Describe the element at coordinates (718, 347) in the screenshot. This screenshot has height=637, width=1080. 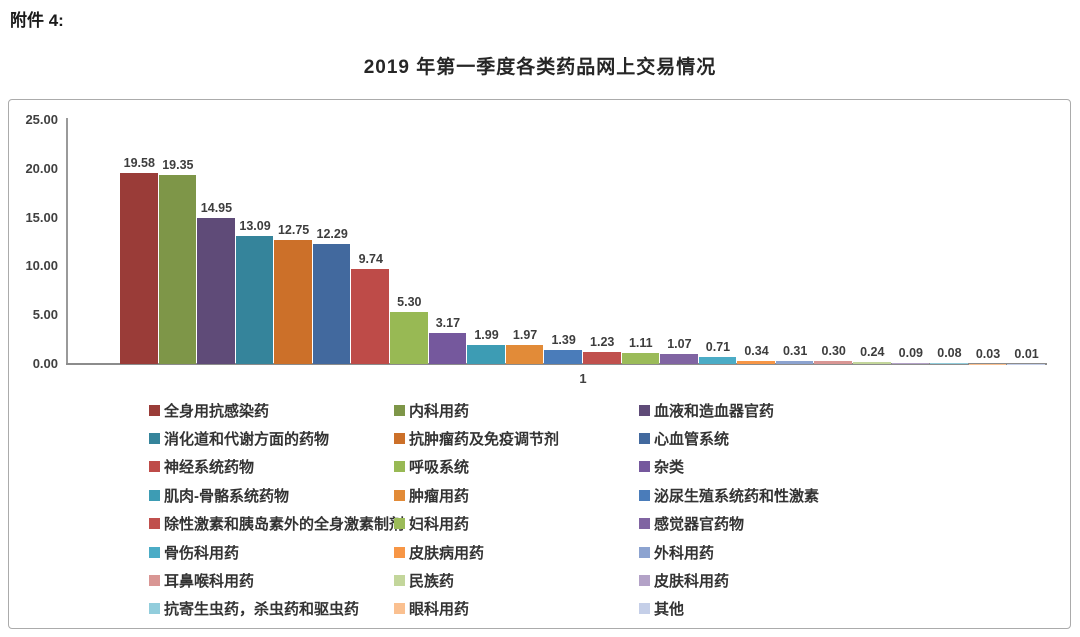
I see `bar-value-label: 0.71` at that location.